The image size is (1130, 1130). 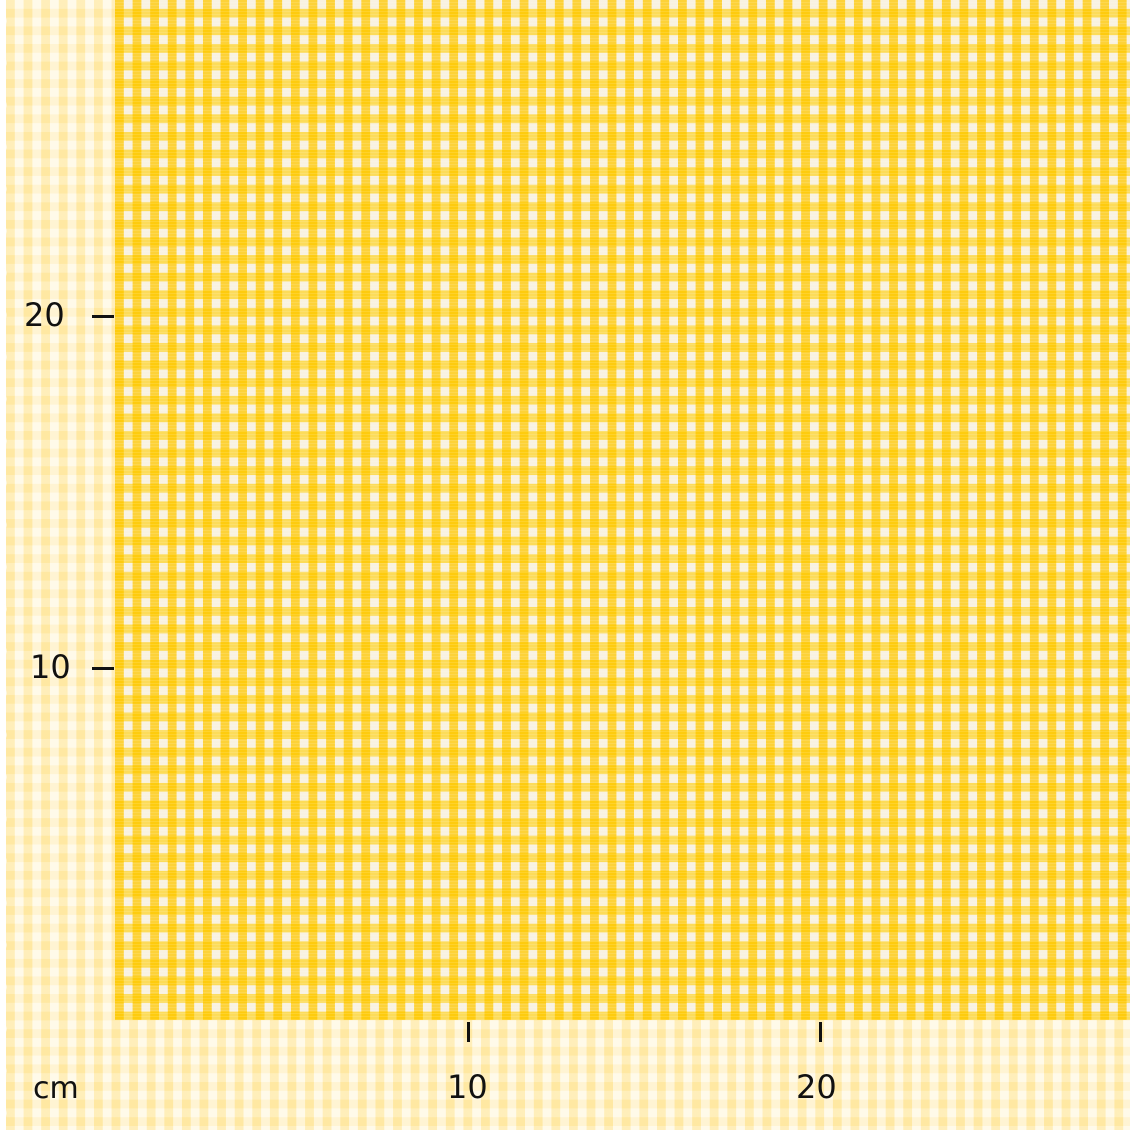 What do you see at coordinates (50, 667) in the screenshot?
I see `y-tick-label-10: 10` at bounding box center [50, 667].